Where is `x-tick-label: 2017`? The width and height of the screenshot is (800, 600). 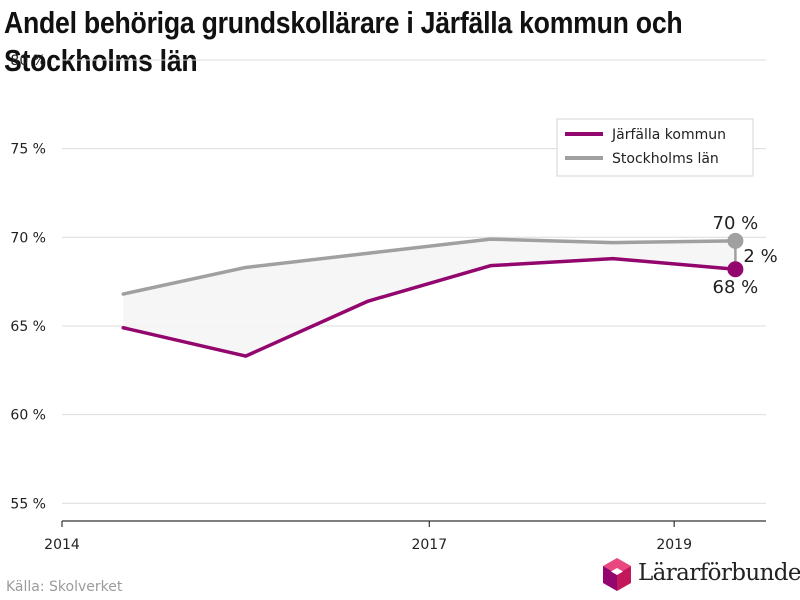 x-tick-label: 2017 is located at coordinates (429, 545).